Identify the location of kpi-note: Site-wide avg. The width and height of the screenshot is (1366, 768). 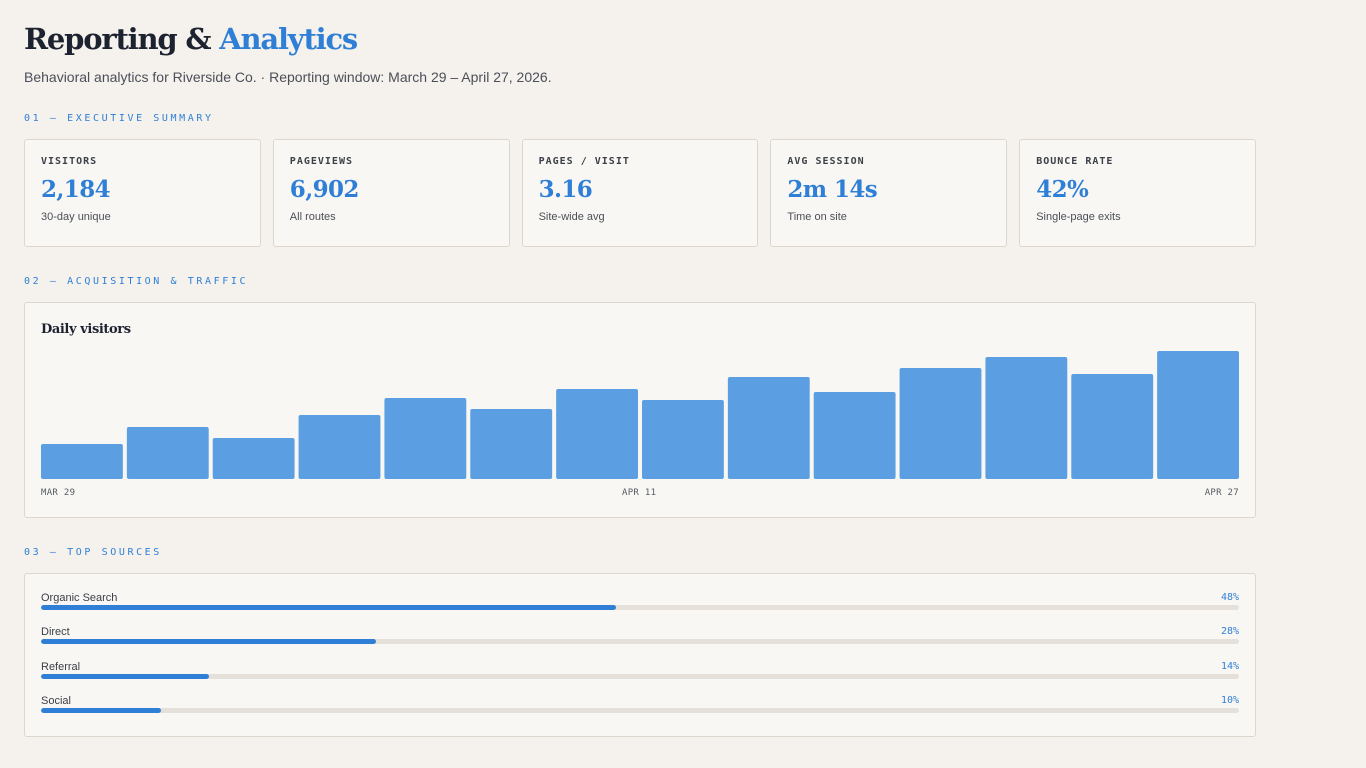
(571, 217).